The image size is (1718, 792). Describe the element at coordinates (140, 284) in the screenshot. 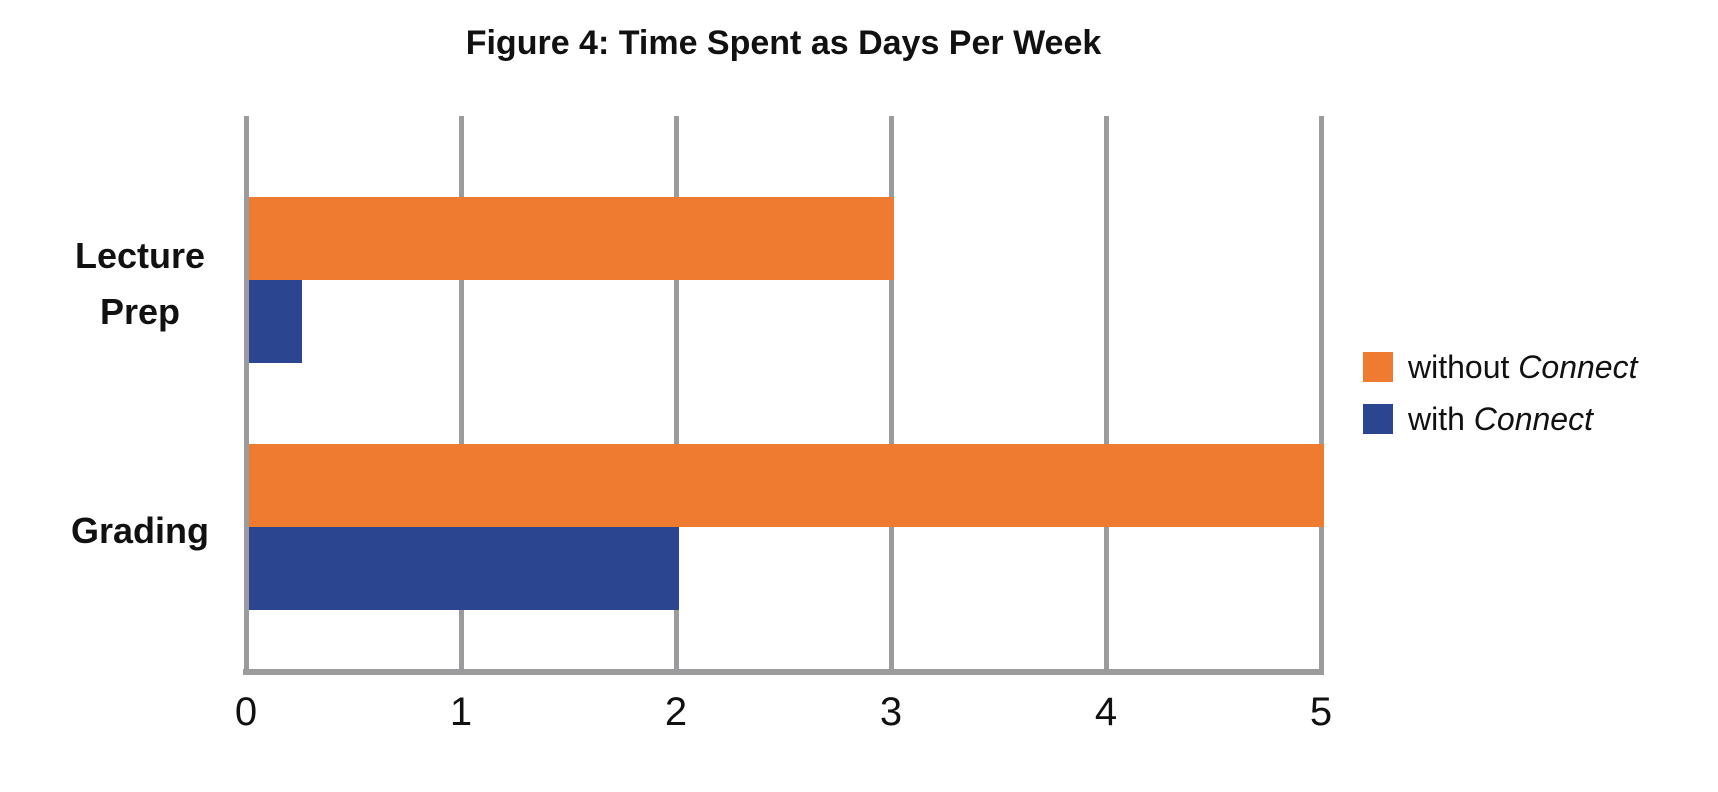

I see `y-axis-label-lecture-prep: Lecture Prep` at that location.